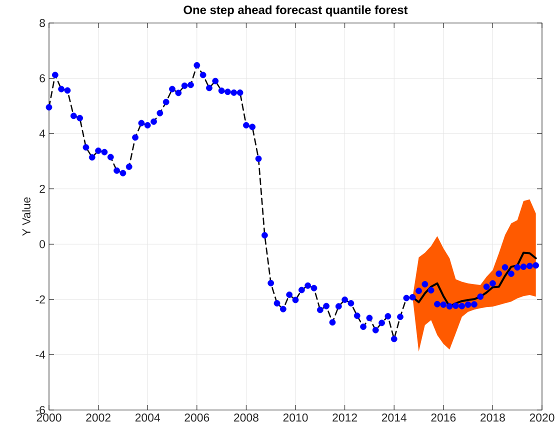 The height and width of the screenshot is (433, 559). Describe the element at coordinates (40, 410) in the screenshot. I see `y-tick-label: -6` at that location.